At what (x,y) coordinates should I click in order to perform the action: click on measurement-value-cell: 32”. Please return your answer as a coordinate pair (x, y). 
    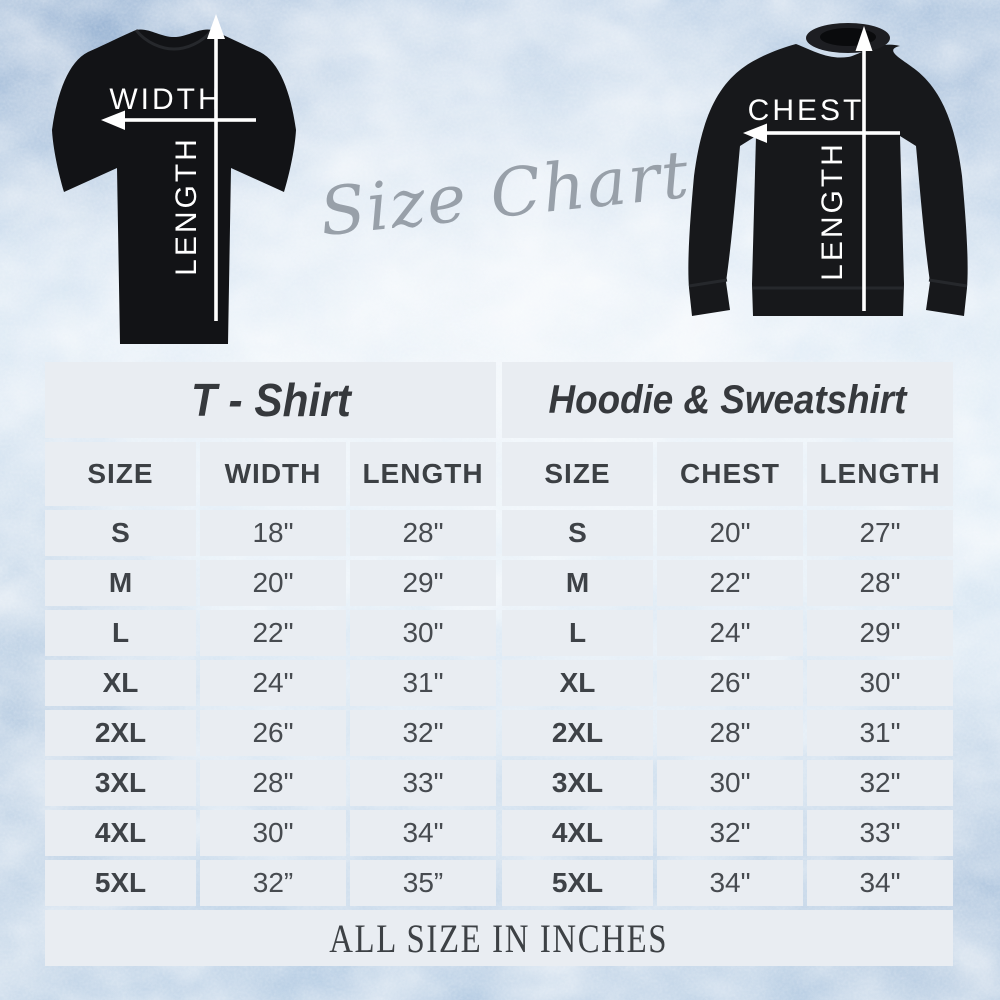
    Looking at the image, I should click on (273, 883).